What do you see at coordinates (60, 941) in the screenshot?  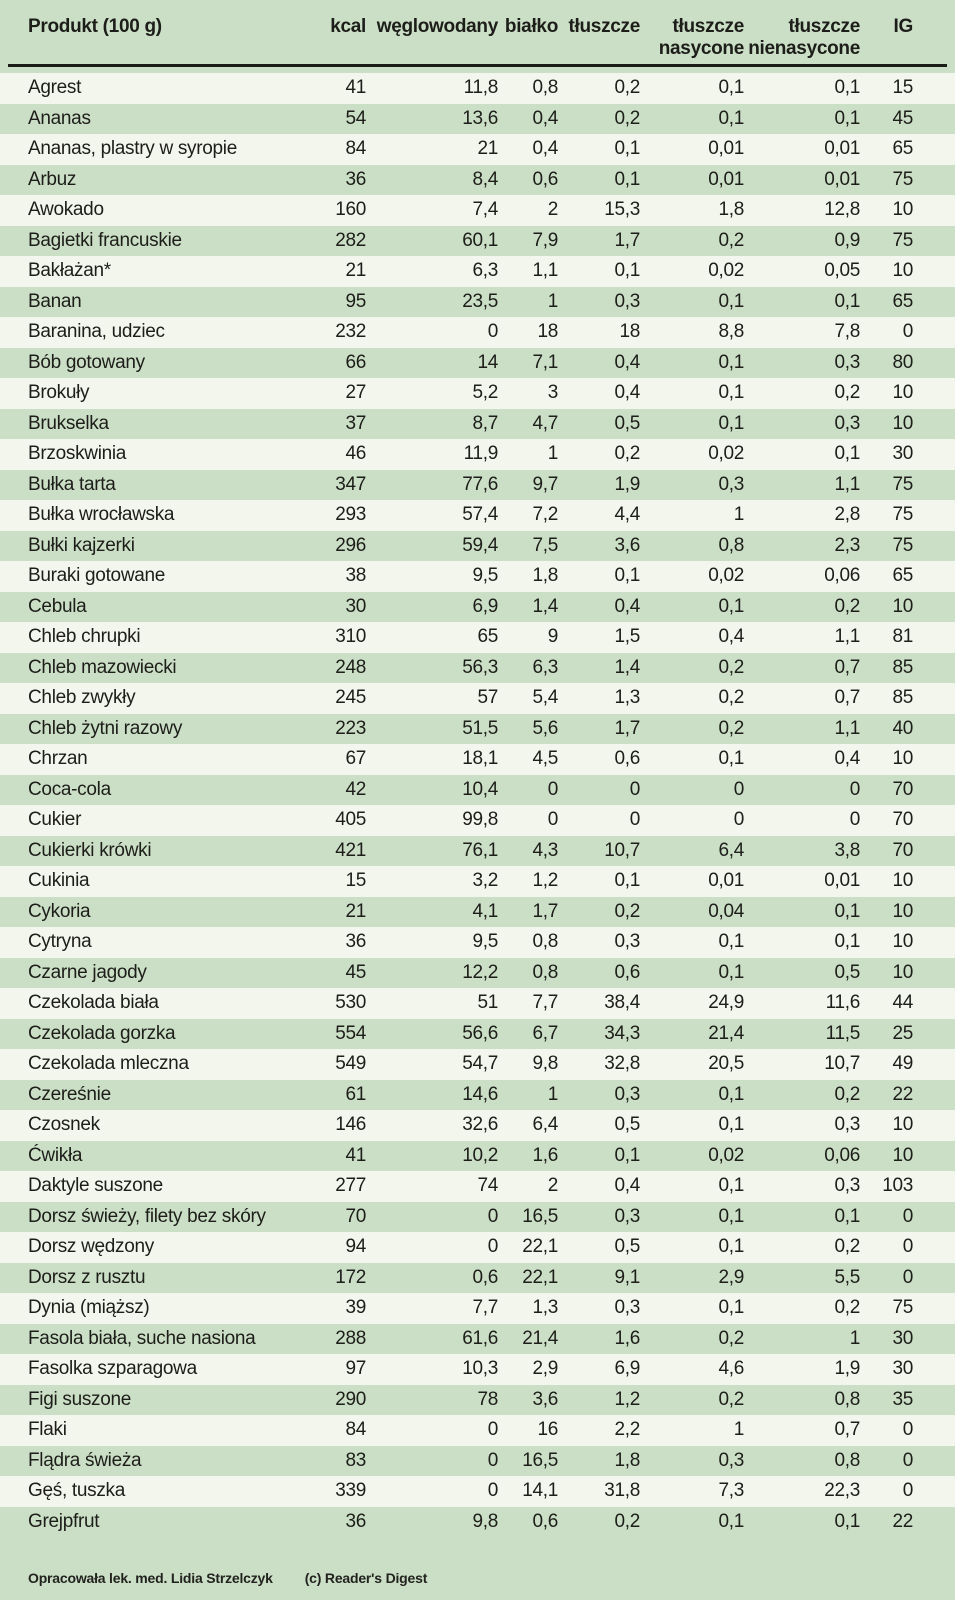 I see `product-name-cell: Cytryna` at bounding box center [60, 941].